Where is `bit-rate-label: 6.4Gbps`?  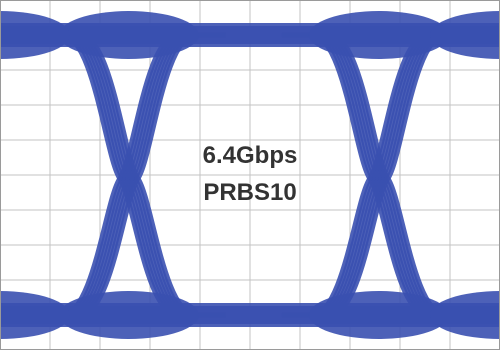
bit-rate-label: 6.4Gbps is located at coordinates (250, 155).